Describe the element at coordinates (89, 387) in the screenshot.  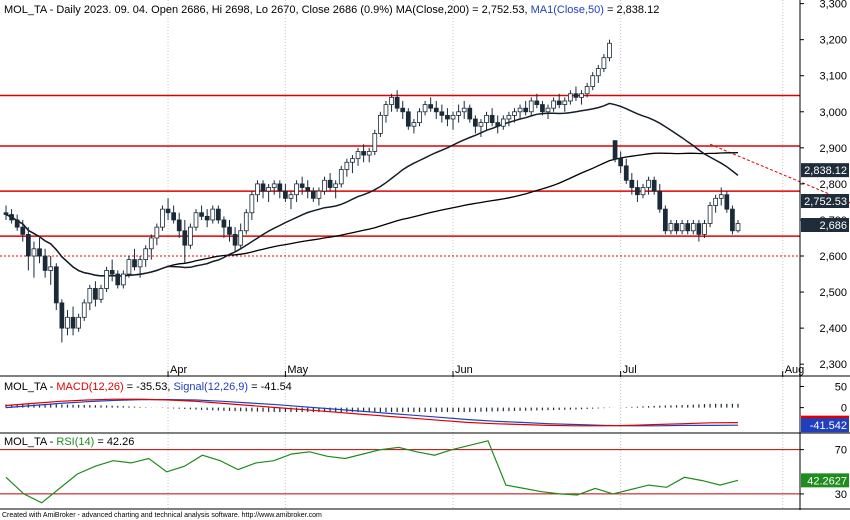
I see `macd-header-label: MACD(12,26)` at that location.